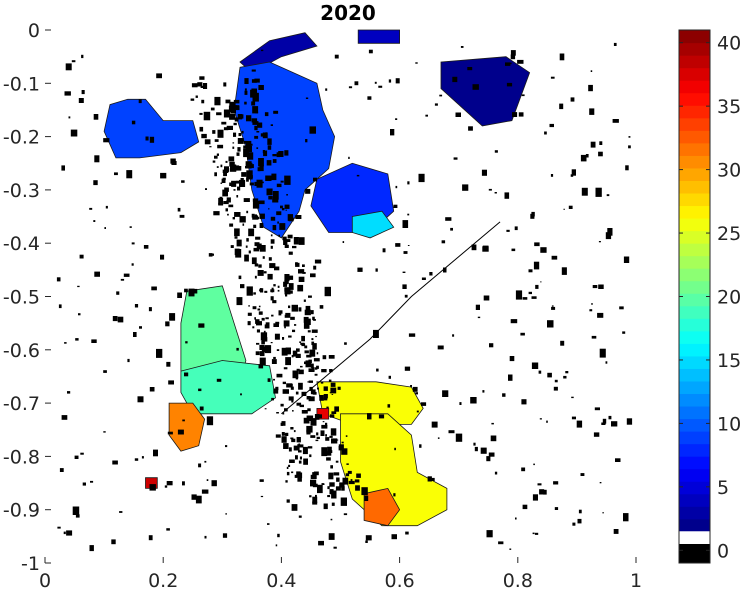 The width and height of the screenshot is (744, 595). What do you see at coordinates (163, 581) in the screenshot?
I see `x-tick-label: 0.2` at bounding box center [163, 581].